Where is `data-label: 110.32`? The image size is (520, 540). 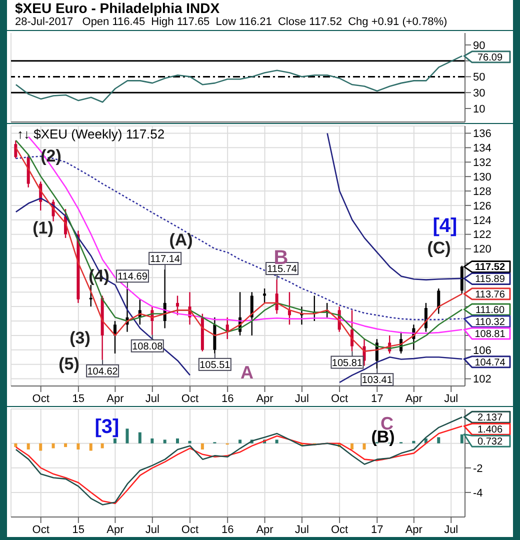 data-label: 110.32 is located at coordinates (490, 322).